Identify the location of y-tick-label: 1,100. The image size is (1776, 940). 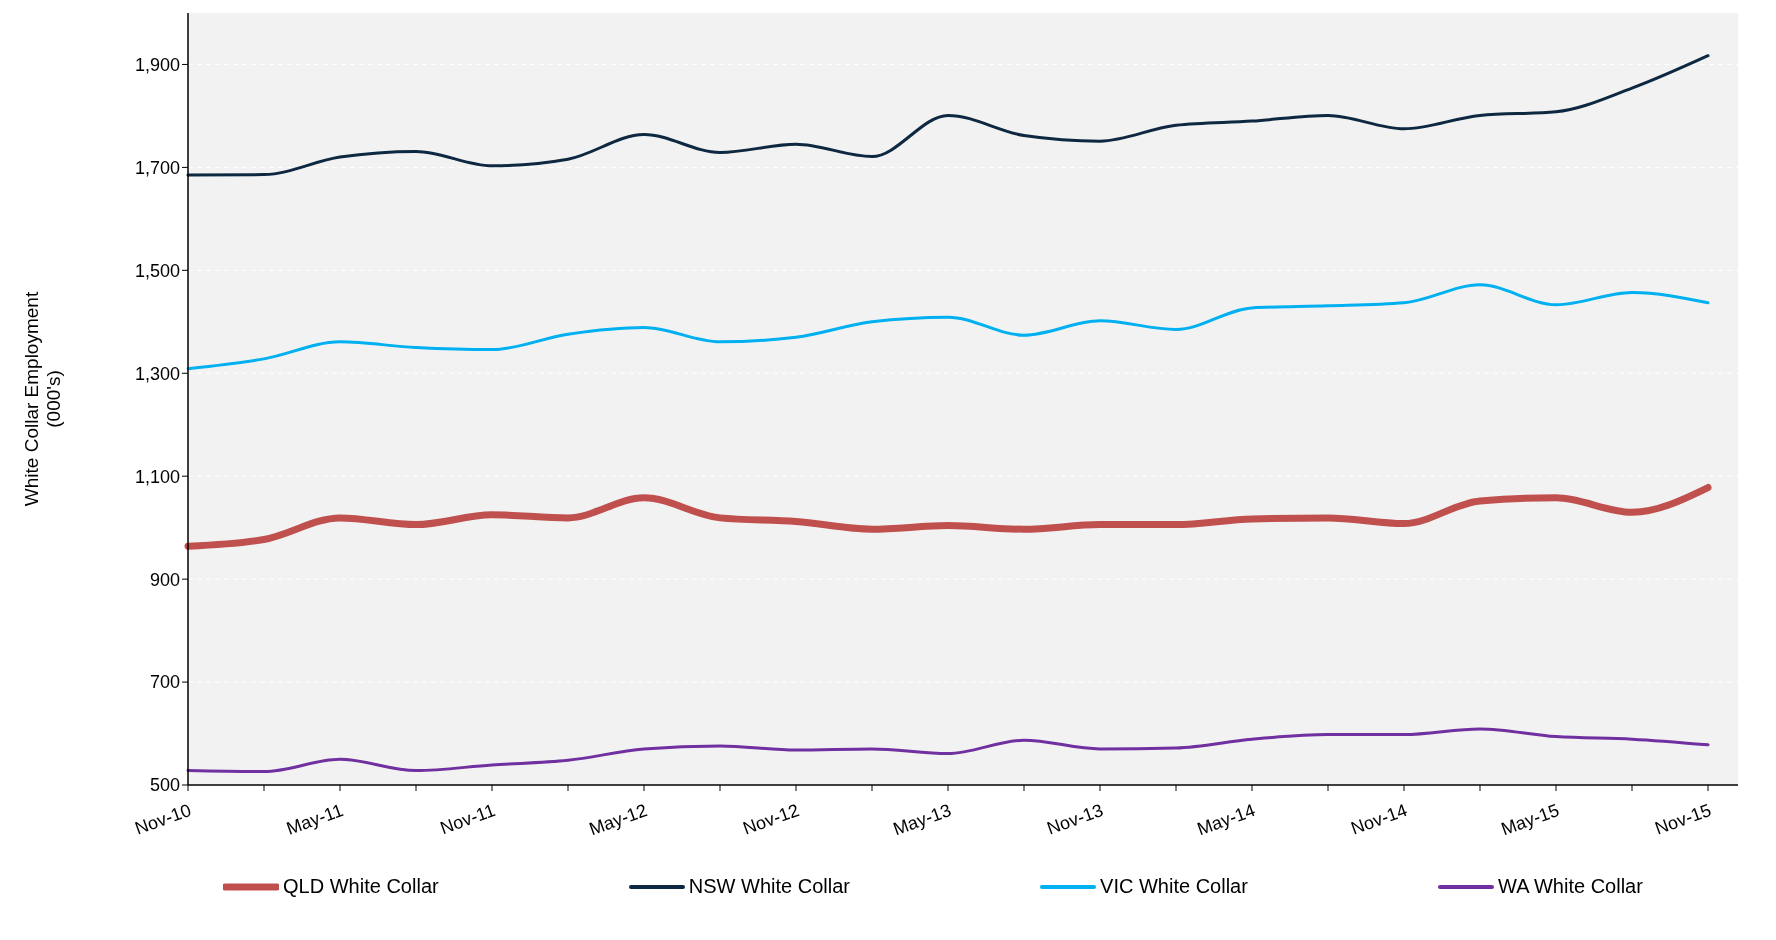
(157, 476).